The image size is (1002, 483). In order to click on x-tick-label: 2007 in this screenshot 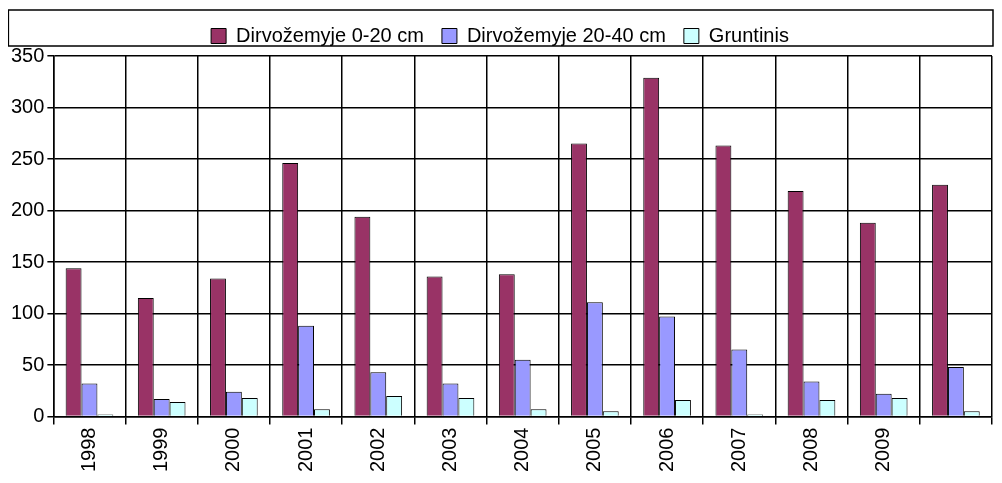, I will do `click(737, 450)`.